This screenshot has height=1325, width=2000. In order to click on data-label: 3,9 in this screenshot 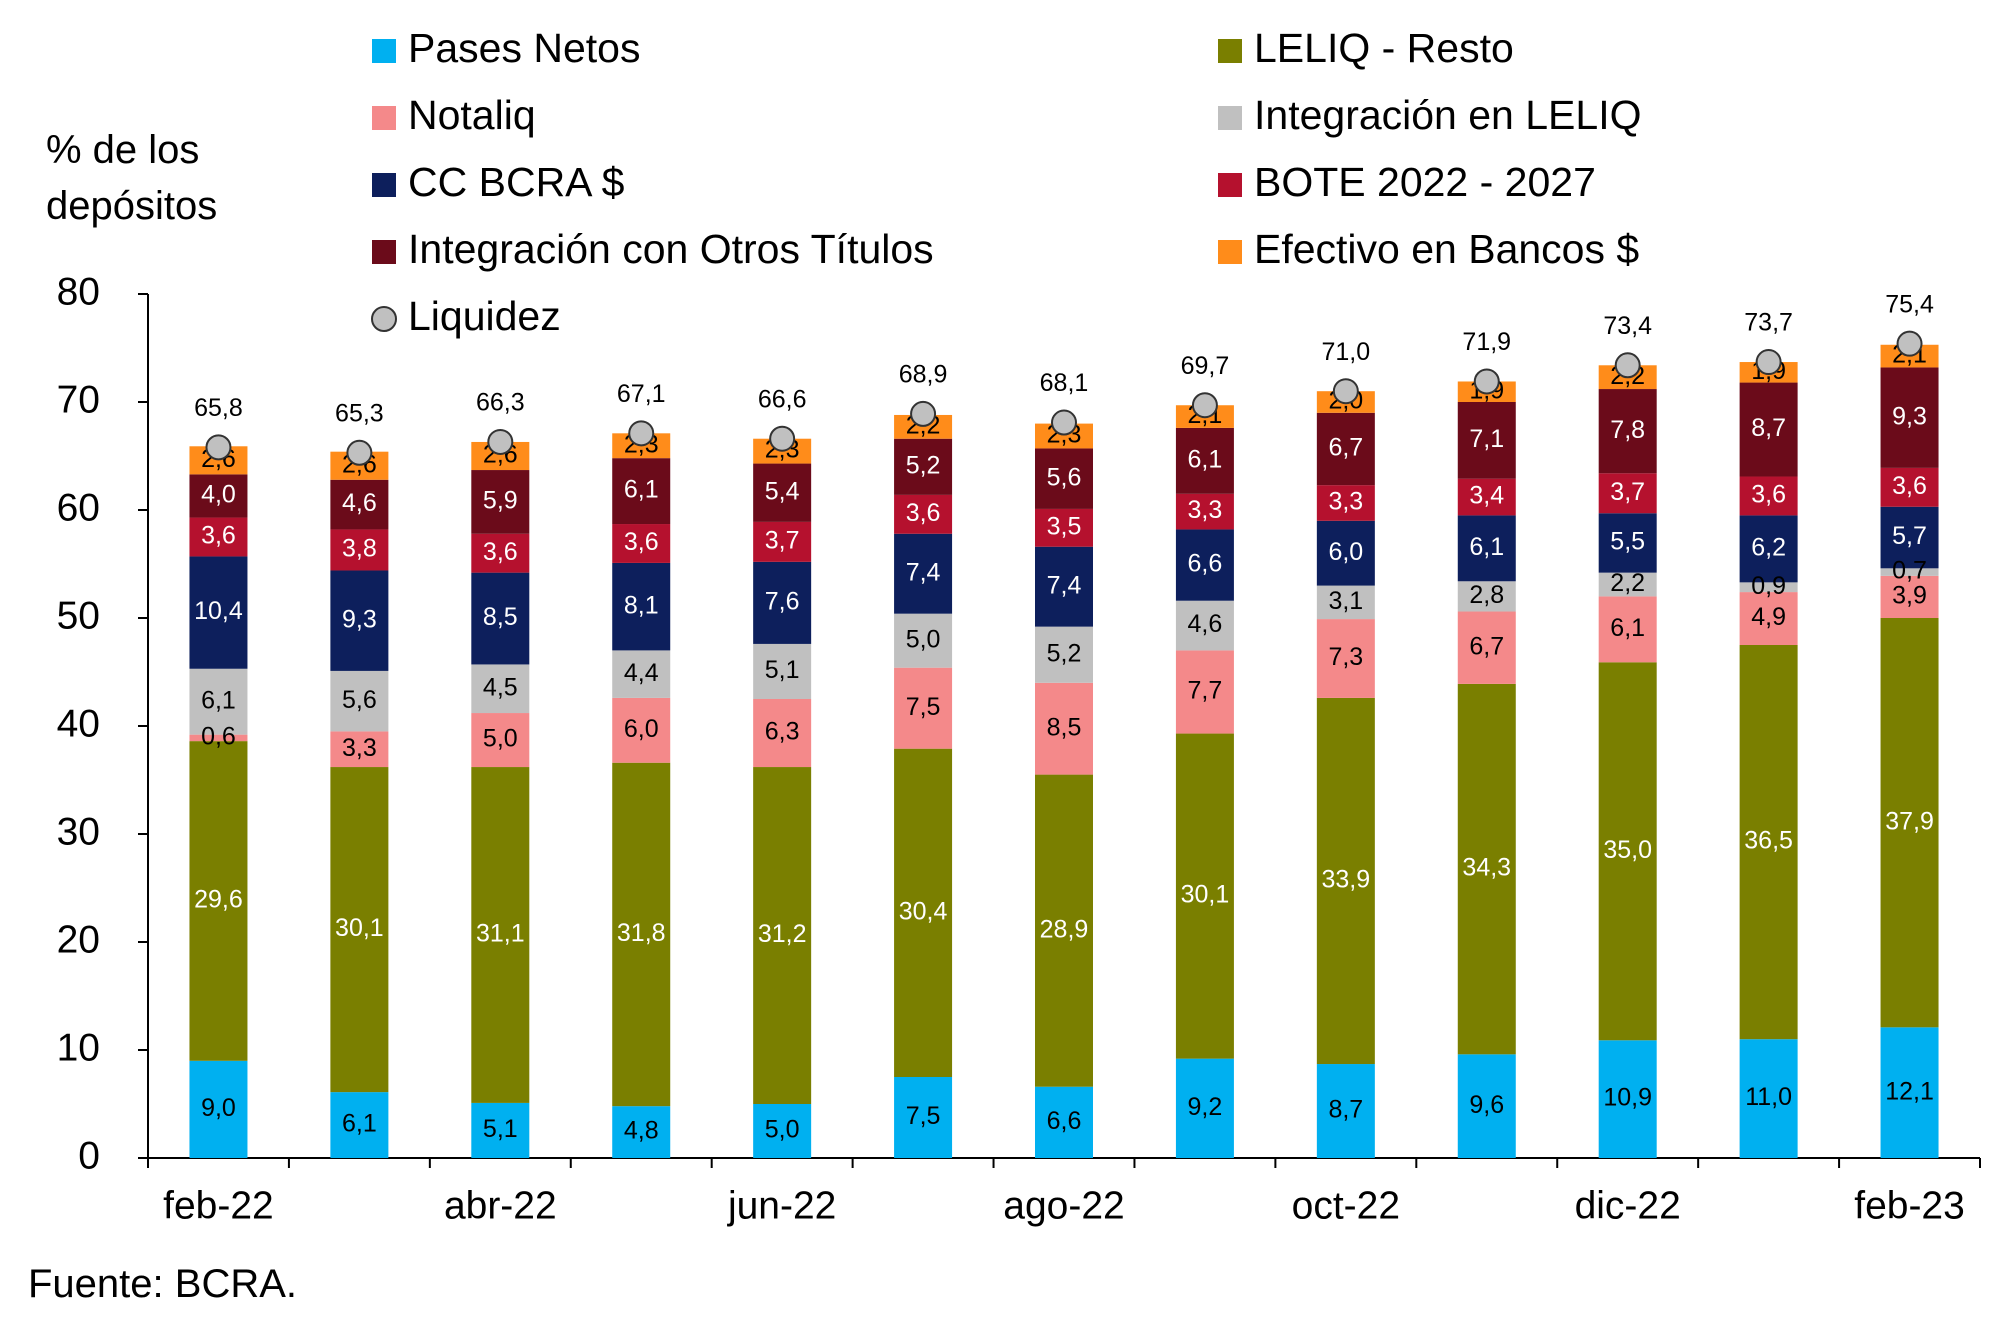, I will do `click(1909, 596)`.